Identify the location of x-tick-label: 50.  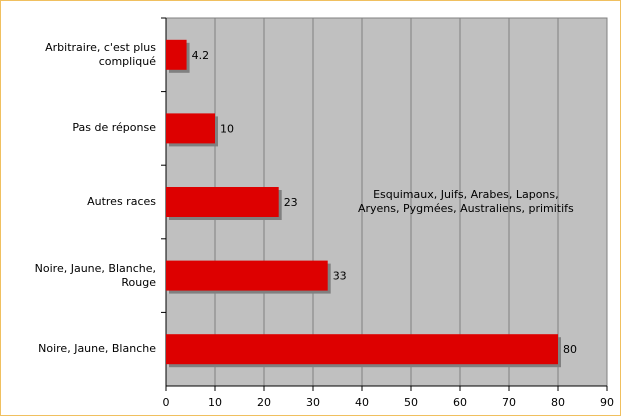
(411, 402).